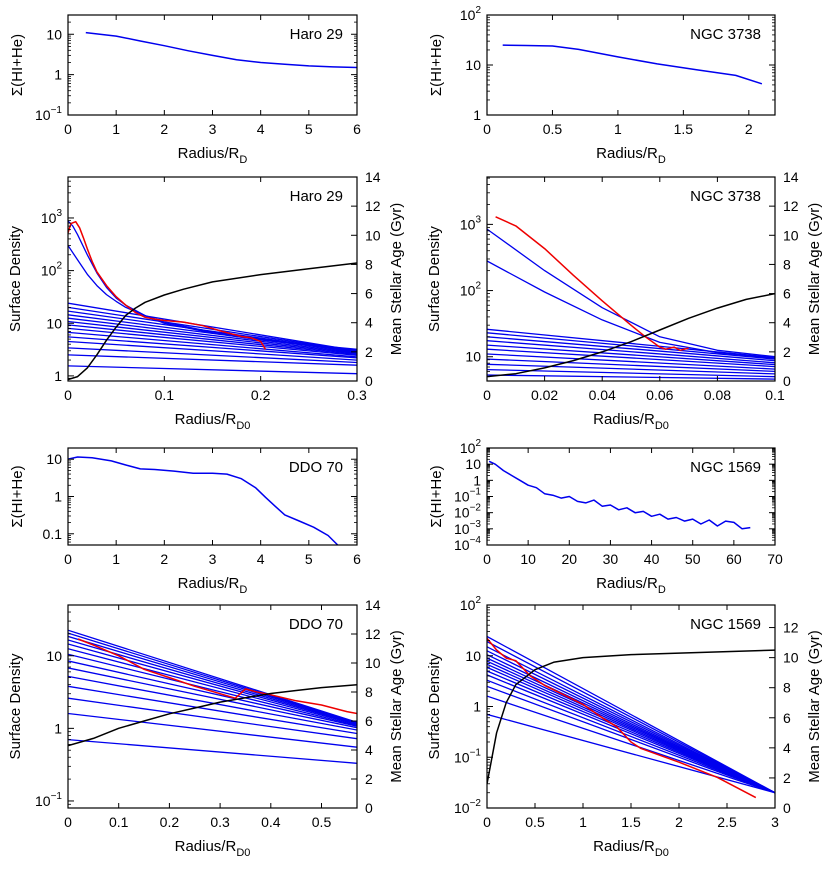  Describe the element at coordinates (749, 129) in the screenshot. I see `x-tick-label: 2` at that location.